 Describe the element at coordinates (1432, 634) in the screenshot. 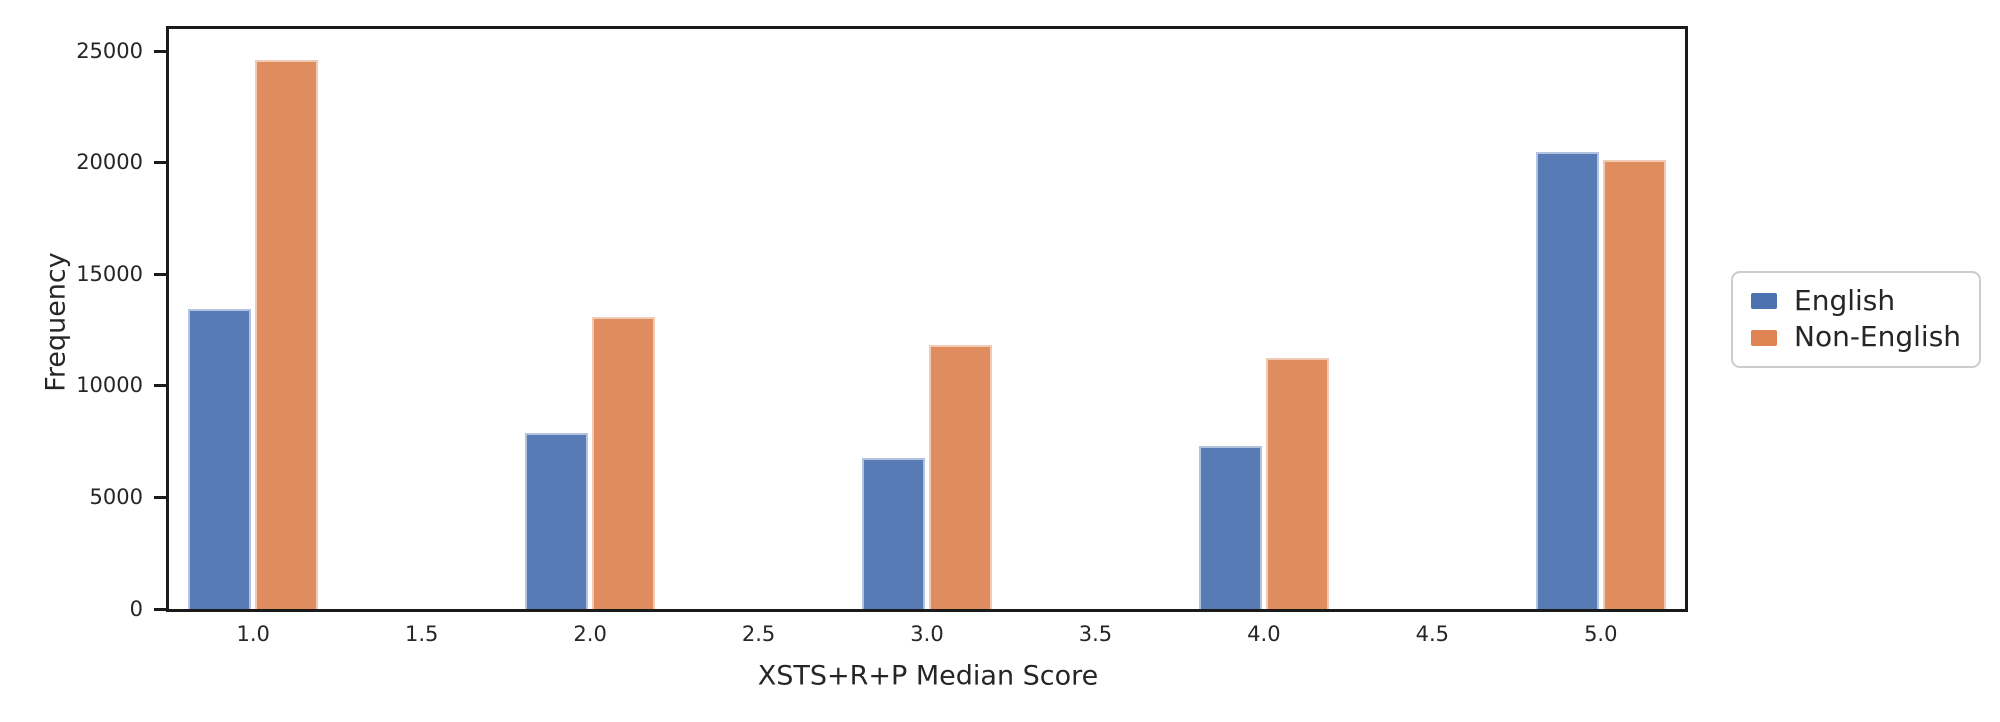

I see `x-tick-label: 4.5` at that location.